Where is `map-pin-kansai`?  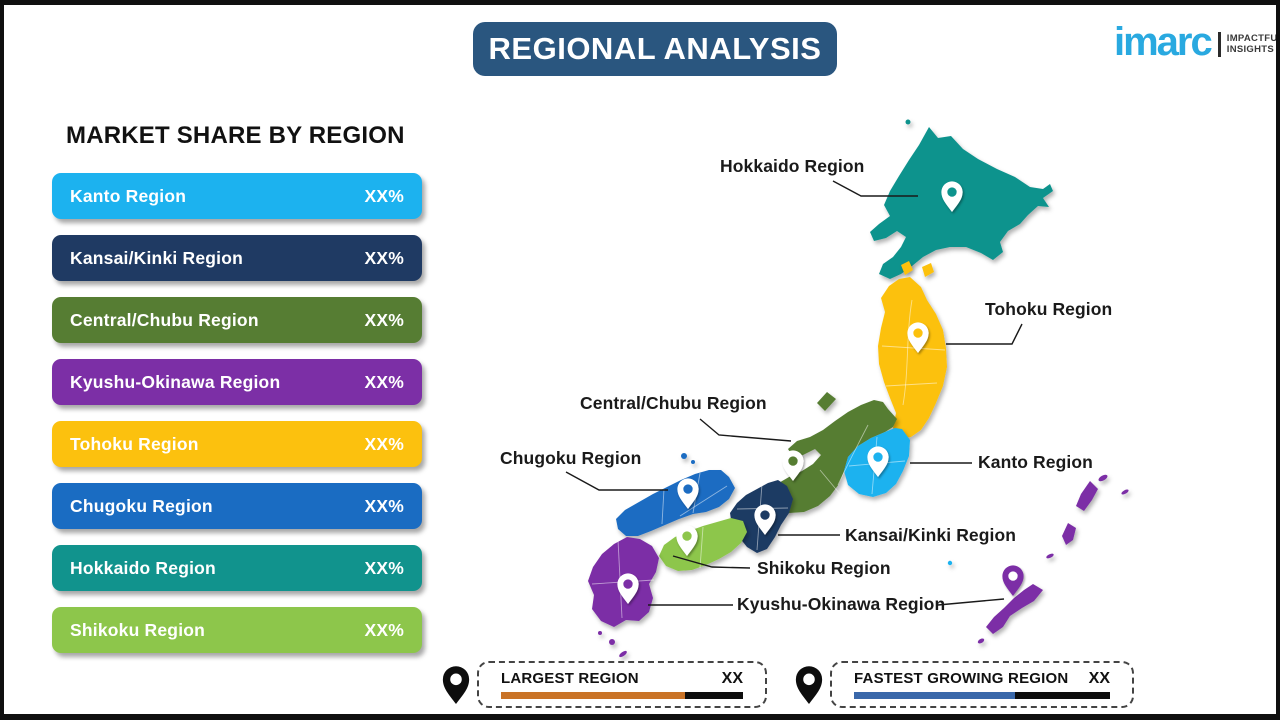
map-pin-kansai is located at coordinates (765, 519).